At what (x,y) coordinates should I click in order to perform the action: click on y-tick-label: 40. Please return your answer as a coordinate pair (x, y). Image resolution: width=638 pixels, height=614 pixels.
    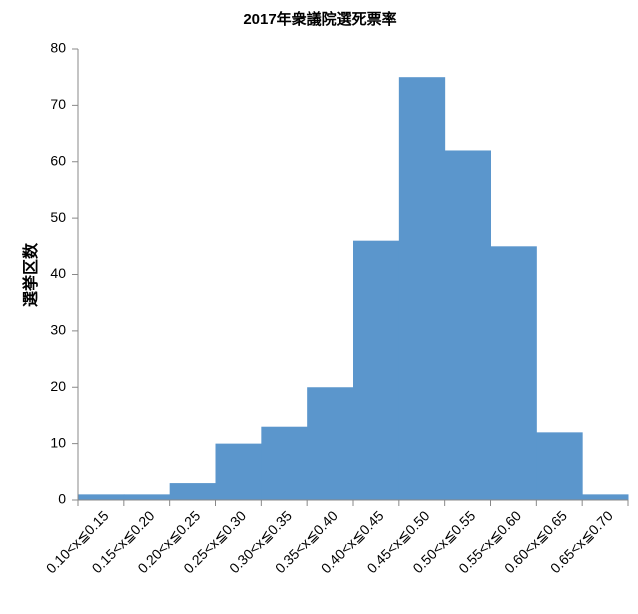
    Looking at the image, I should click on (58, 273).